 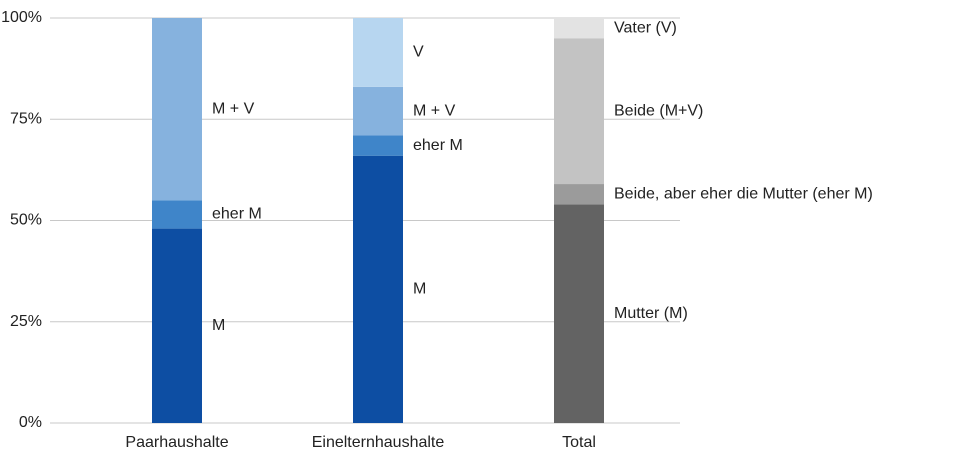 I want to click on y-tick-label: 100%, so click(x=21, y=17).